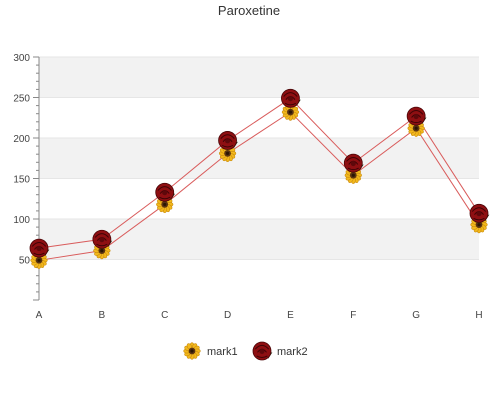 This screenshot has height=400, width=500. Describe the element at coordinates (249, 10) in the screenshot. I see `chart-title: Paroxetine` at that location.